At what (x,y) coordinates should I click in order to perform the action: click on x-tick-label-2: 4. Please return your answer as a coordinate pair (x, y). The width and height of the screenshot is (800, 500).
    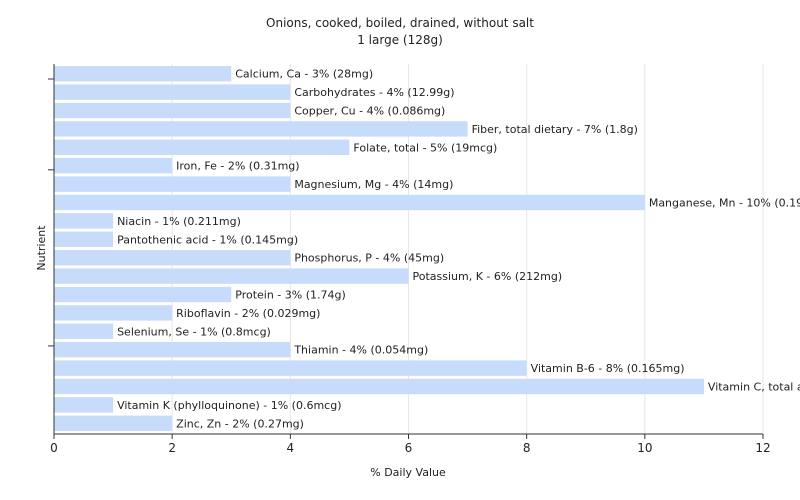
    Looking at the image, I should click on (291, 448).